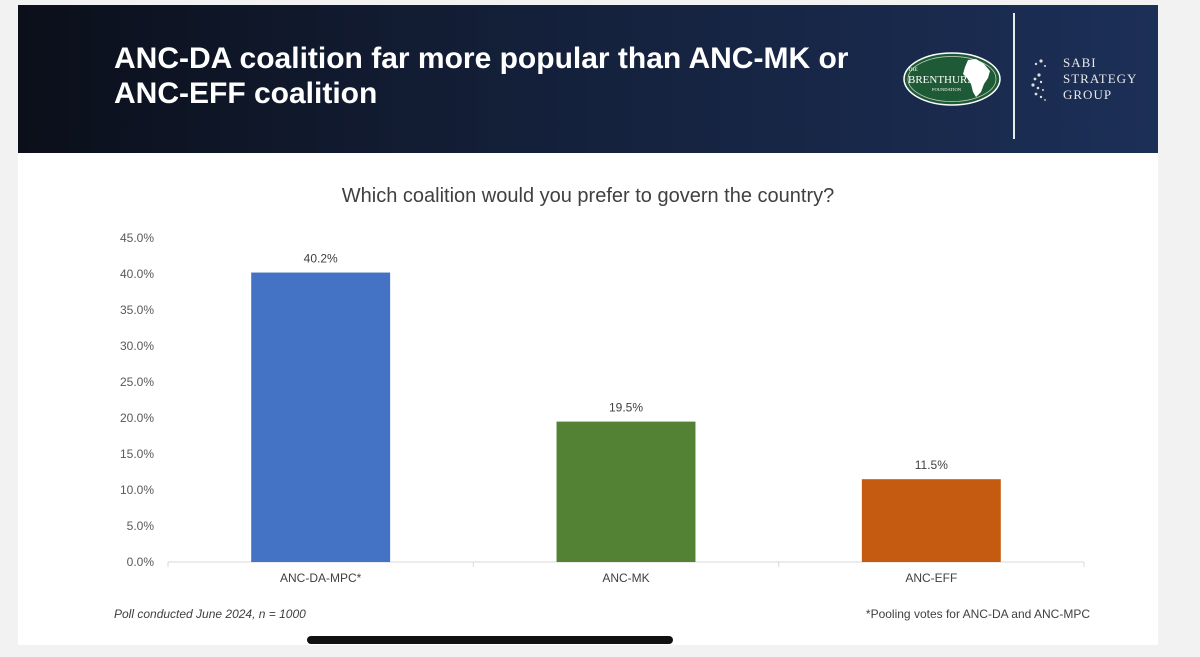 The width and height of the screenshot is (1200, 657). Describe the element at coordinates (137, 490) in the screenshot. I see `y-tick-label: 10.0%` at that location.